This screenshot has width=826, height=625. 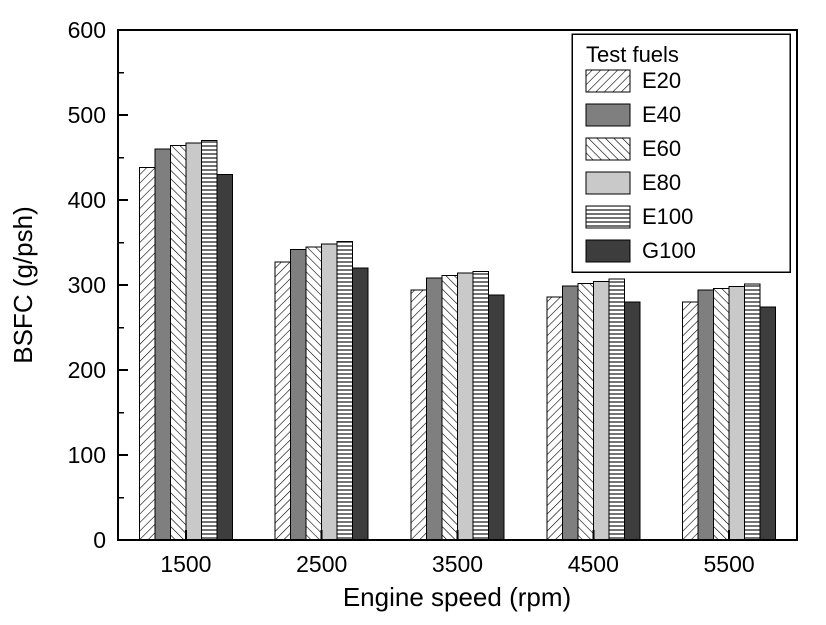 What do you see at coordinates (457, 564) in the screenshot?
I see `x-tick-label: 3500` at bounding box center [457, 564].